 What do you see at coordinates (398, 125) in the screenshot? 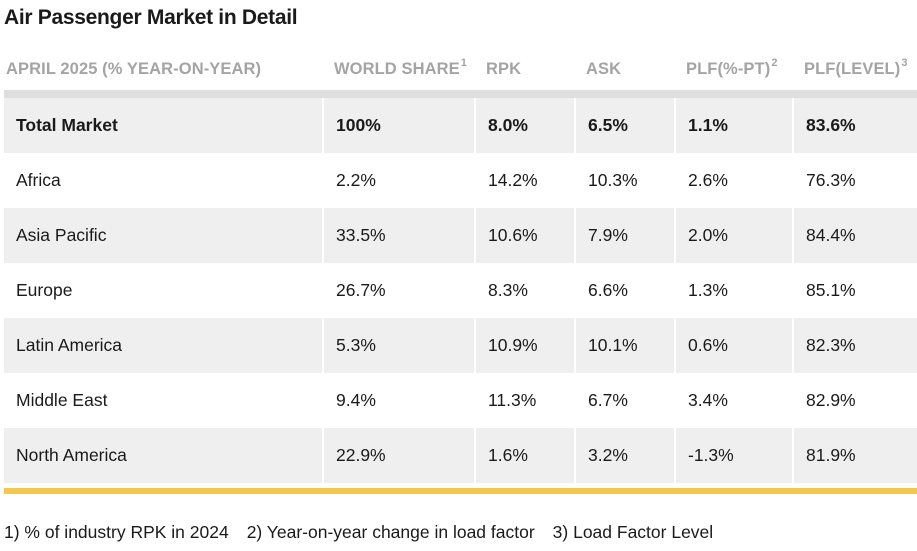
I see `cell-world-share: 100%` at bounding box center [398, 125].